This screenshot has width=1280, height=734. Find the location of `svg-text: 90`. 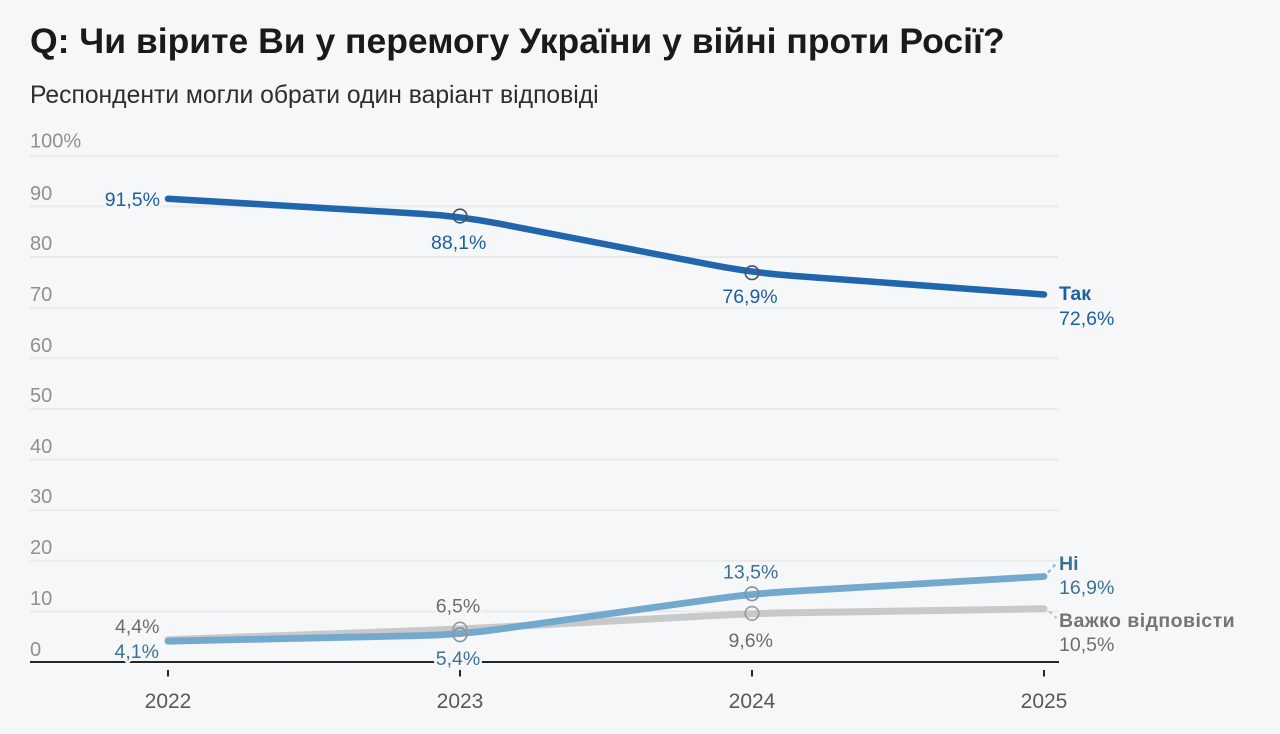

svg-text: 90 is located at coordinates (41, 194).